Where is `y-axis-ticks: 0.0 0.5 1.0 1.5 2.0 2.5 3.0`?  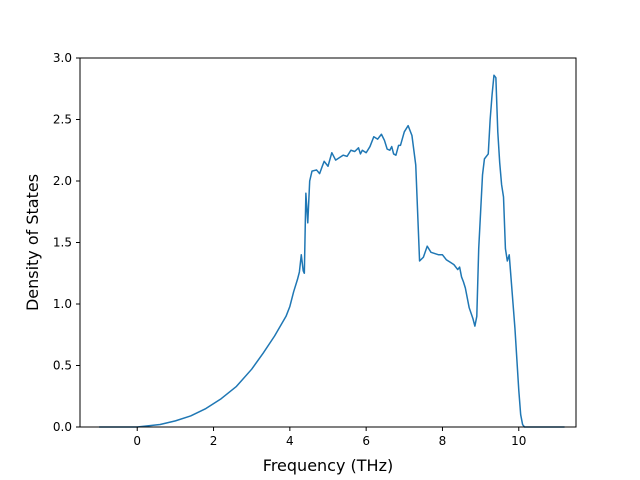 y-axis-ticks: 0.0 0.5 1.0 1.5 2.0 2.5 3.0 is located at coordinates (66, 242).